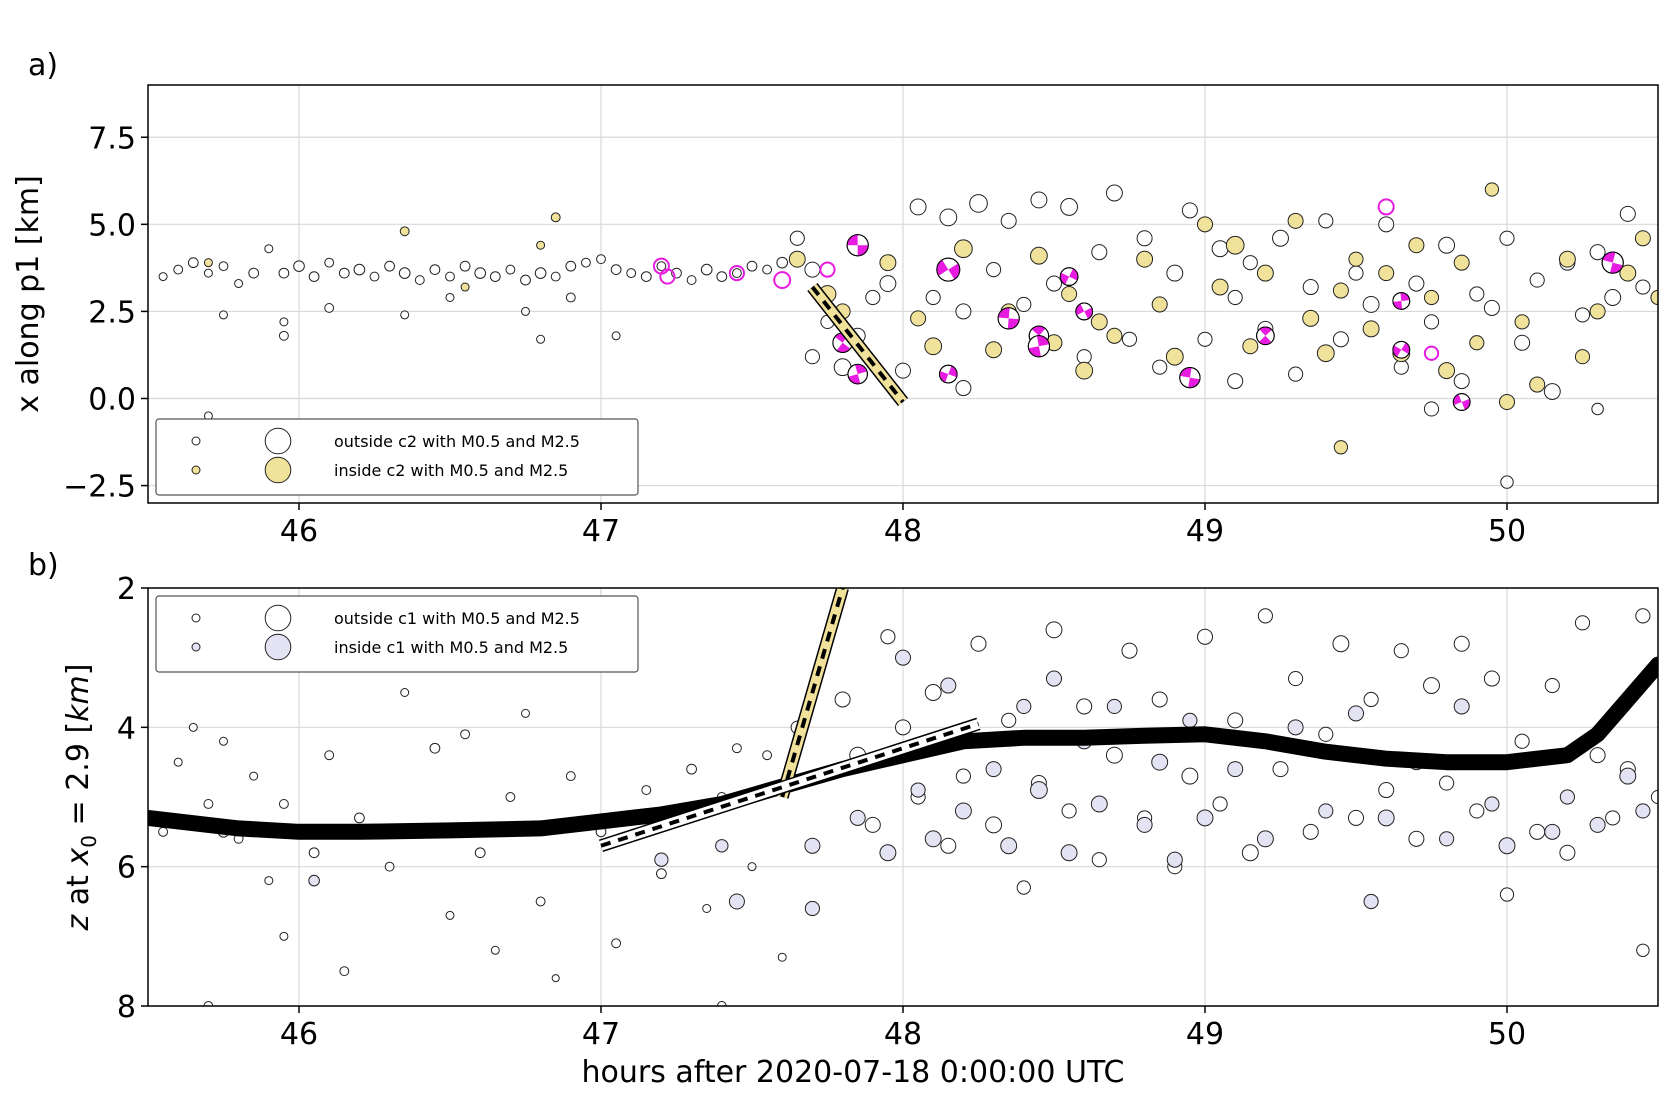 This screenshot has width=1674, height=1099. I want to click on series-magenta-rings, so click(1046, 279).